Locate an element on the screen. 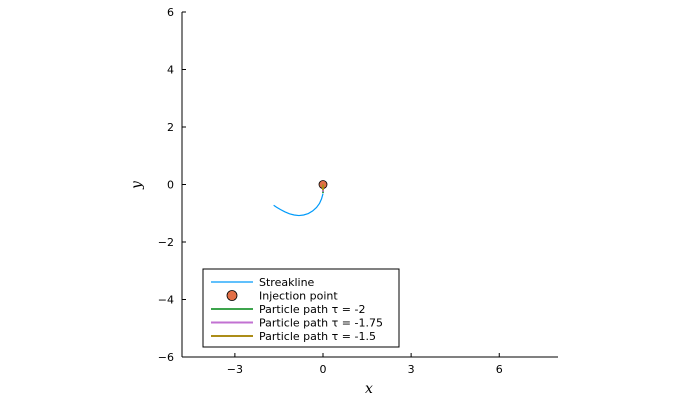 This screenshot has width=700, height=400. legend-swatch is located at coordinates (232, 295).